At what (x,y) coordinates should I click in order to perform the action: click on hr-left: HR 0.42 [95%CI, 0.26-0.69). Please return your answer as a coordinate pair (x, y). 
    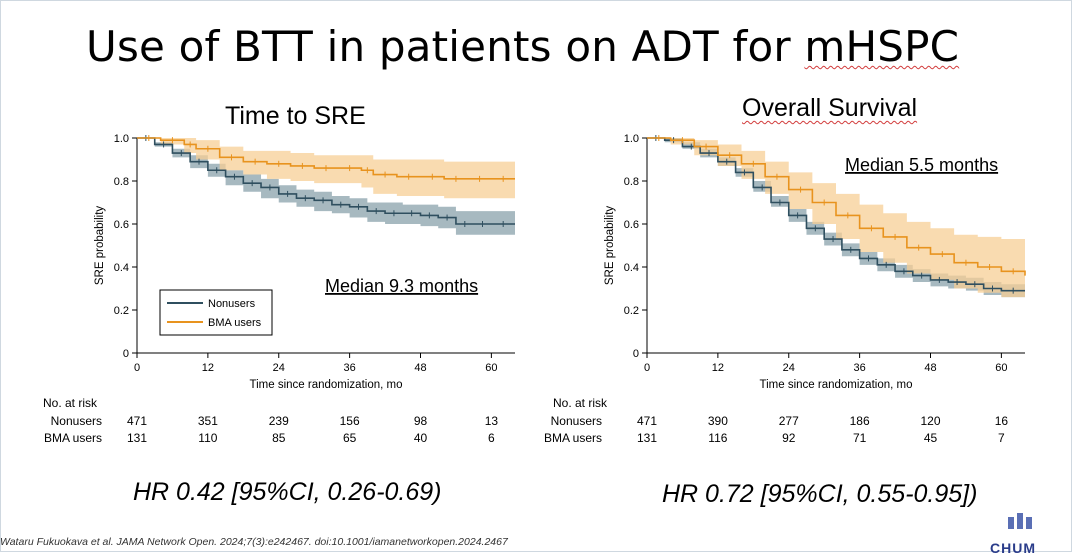
    Looking at the image, I should click on (287, 492).